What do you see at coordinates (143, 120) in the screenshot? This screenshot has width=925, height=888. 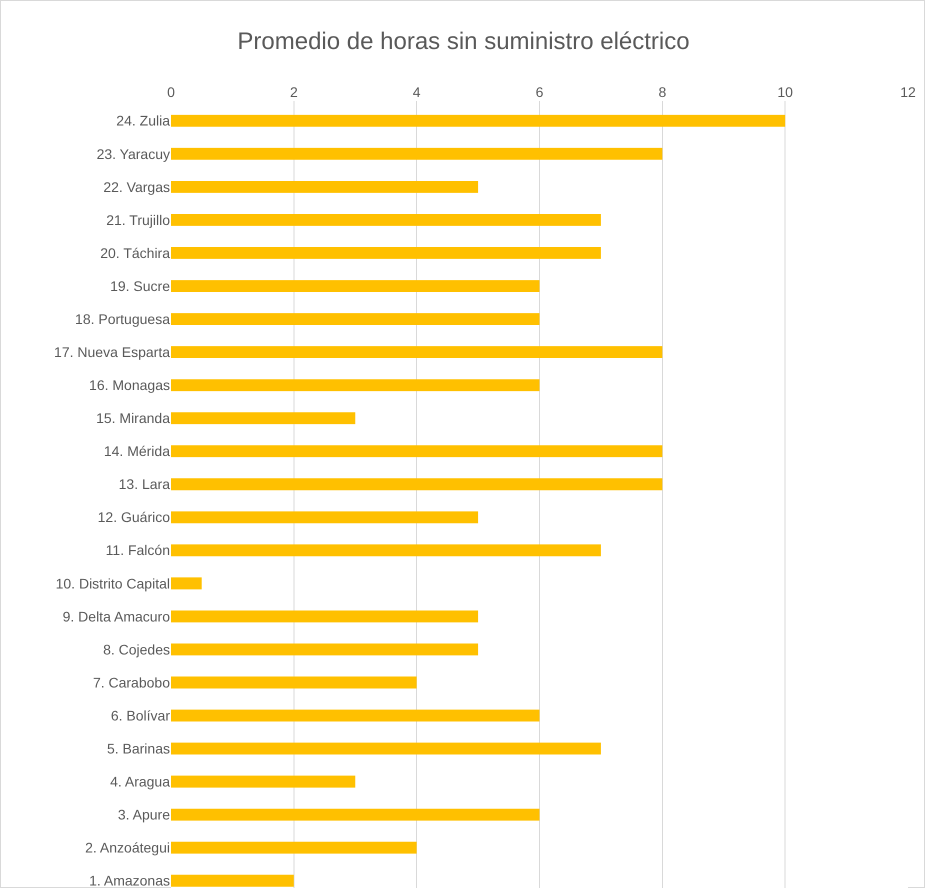 I see `y-tick-label: 24. Zulia` at bounding box center [143, 120].